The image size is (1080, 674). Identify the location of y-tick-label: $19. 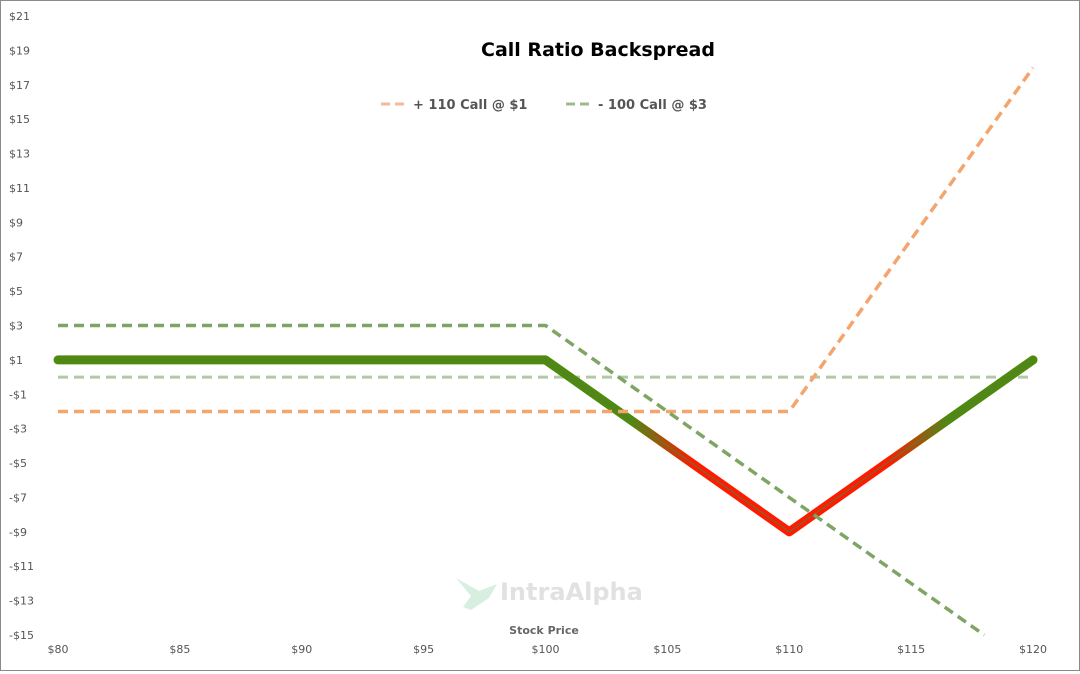
(19, 50).